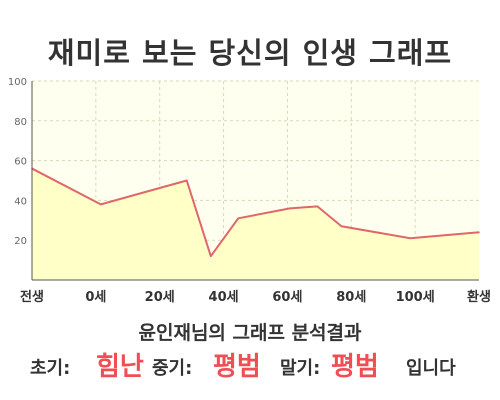 This screenshot has height=400, width=500. What do you see at coordinates (120, 367) in the screenshot?
I see `early-value: 힘난` at bounding box center [120, 367].